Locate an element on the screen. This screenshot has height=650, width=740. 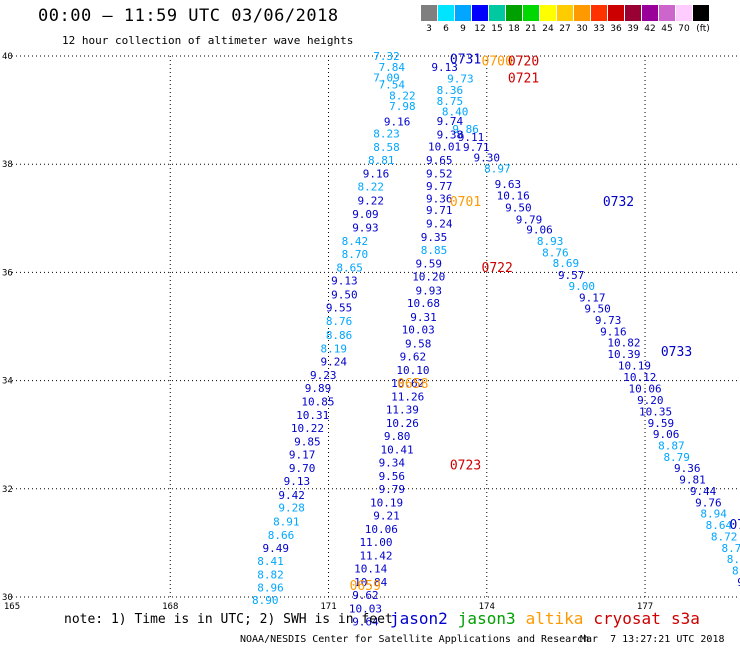
wave-height-point: 9.42 is located at coordinates (291, 495).